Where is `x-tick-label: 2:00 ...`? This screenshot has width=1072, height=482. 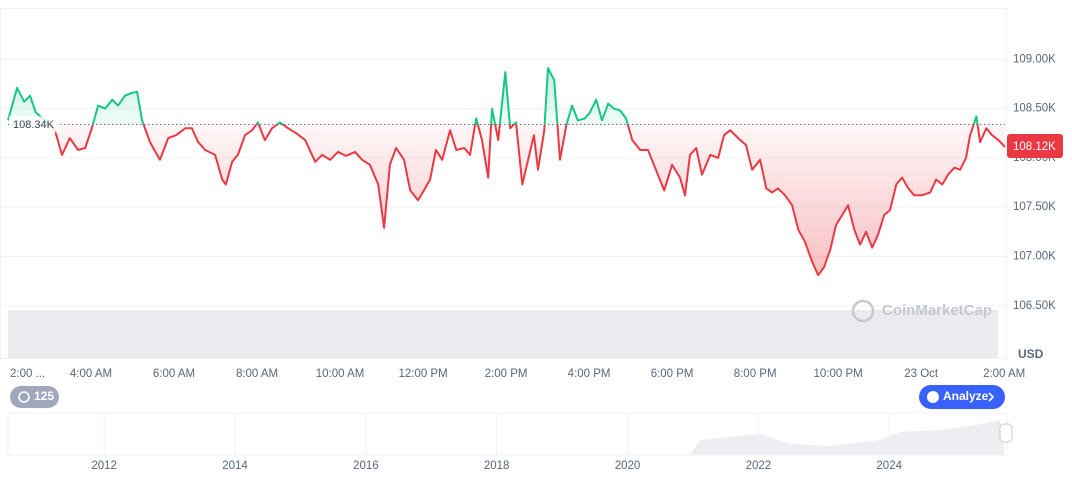
x-tick-label: 2:00 ... is located at coordinates (27, 374).